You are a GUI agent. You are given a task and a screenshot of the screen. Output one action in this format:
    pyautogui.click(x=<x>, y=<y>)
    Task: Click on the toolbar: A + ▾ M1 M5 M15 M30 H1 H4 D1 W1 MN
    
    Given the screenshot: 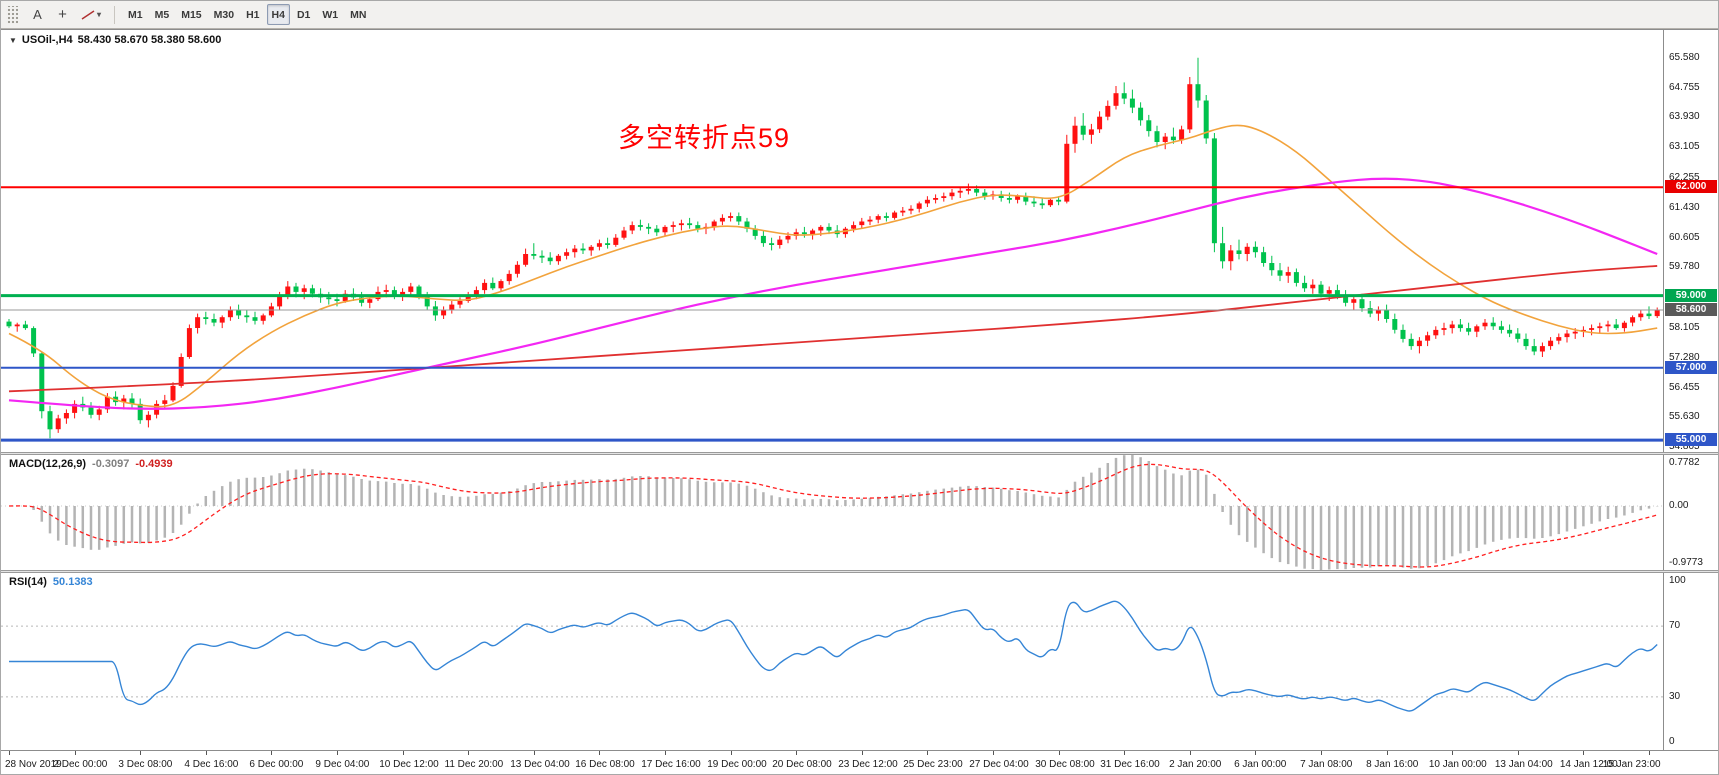 What is the action you would take?
    pyautogui.click(x=859, y=15)
    